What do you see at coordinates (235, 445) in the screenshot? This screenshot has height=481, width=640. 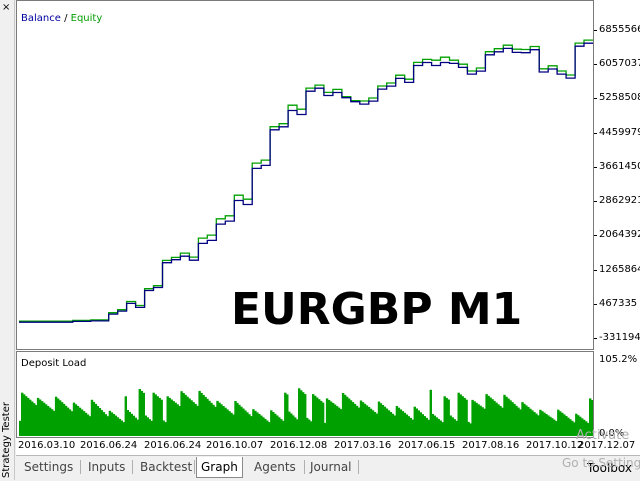 I see `x-tick-label: 2016.10.07` at bounding box center [235, 445].